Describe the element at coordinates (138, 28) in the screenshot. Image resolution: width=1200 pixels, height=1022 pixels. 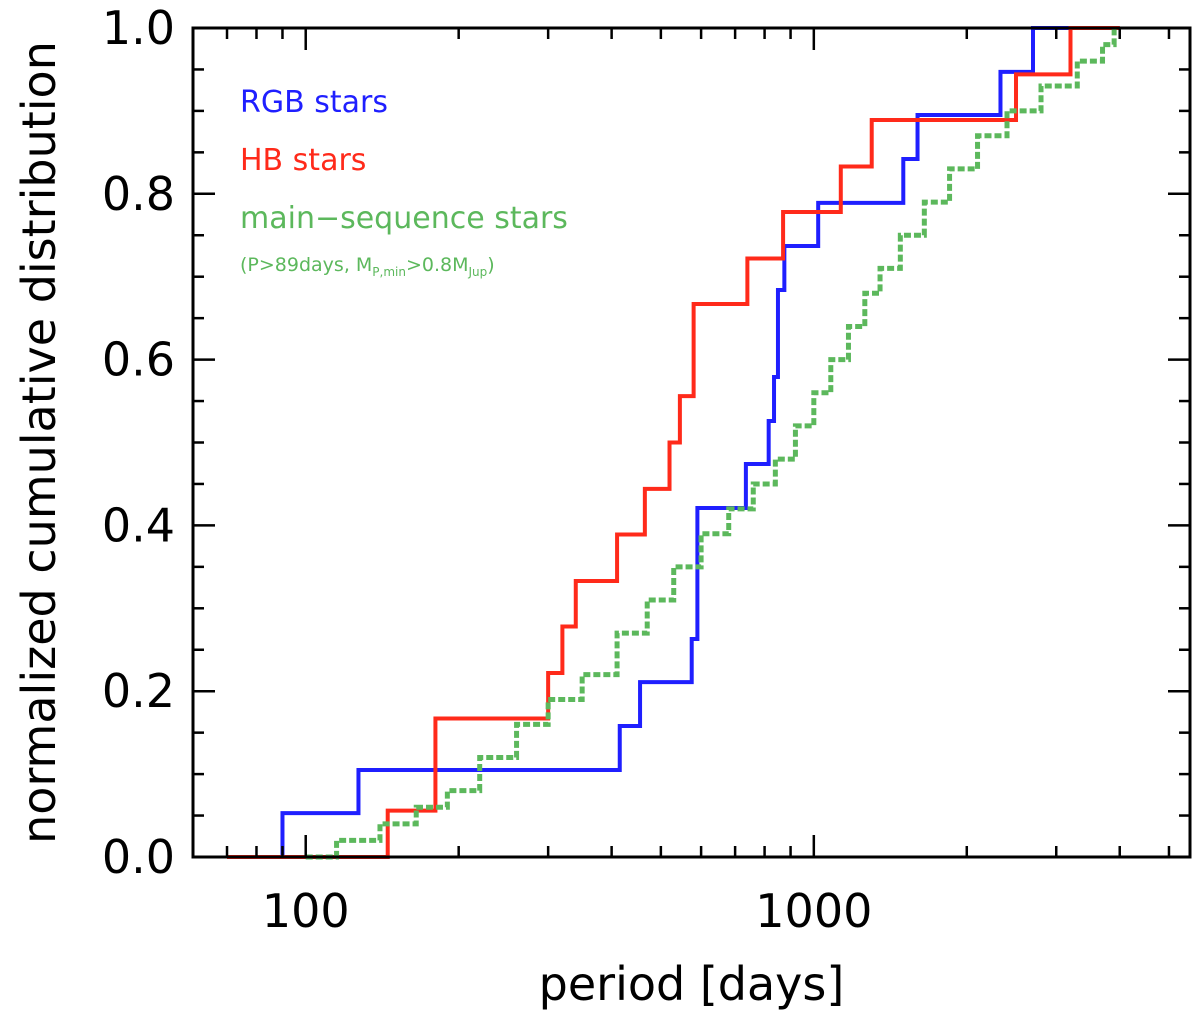
I see `y-tick-label: 1.0` at that location.